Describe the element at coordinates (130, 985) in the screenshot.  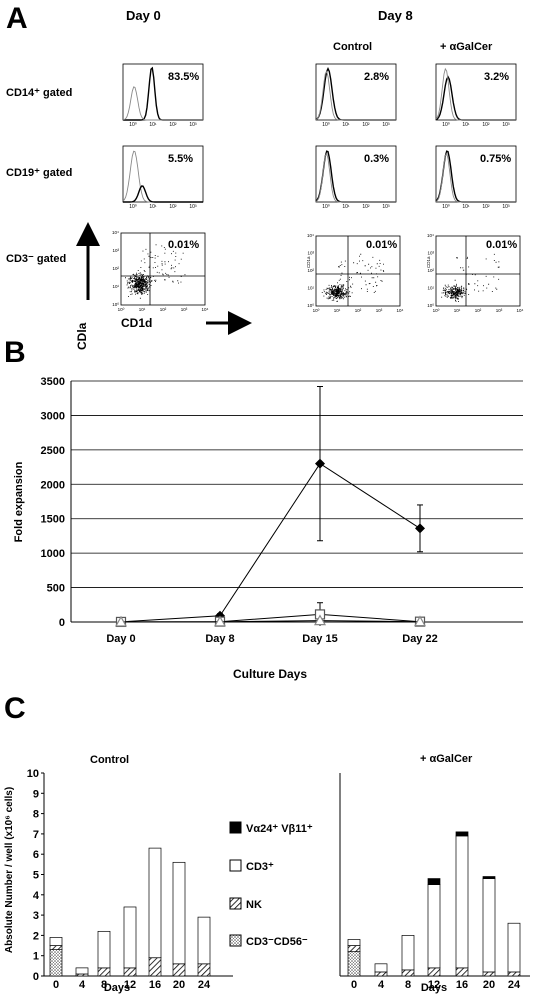
I see `c-xtick-control-12: 12` at that location.